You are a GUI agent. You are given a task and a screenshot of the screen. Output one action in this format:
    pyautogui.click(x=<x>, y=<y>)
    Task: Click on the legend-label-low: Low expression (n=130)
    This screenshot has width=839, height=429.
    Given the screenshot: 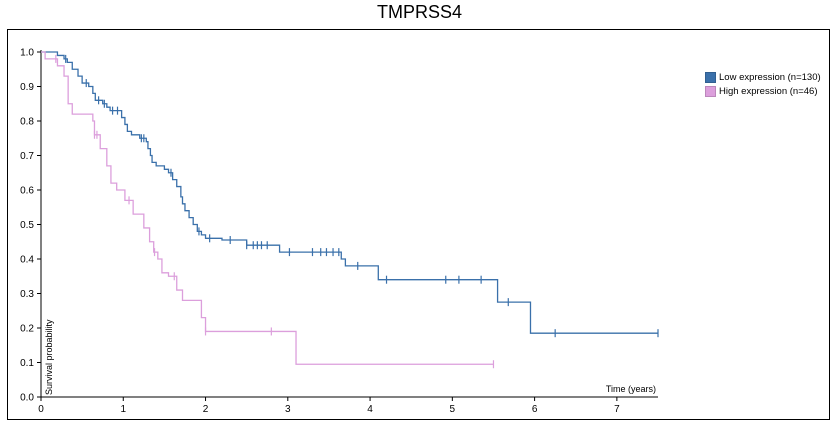 What is the action you would take?
    pyautogui.click(x=770, y=77)
    